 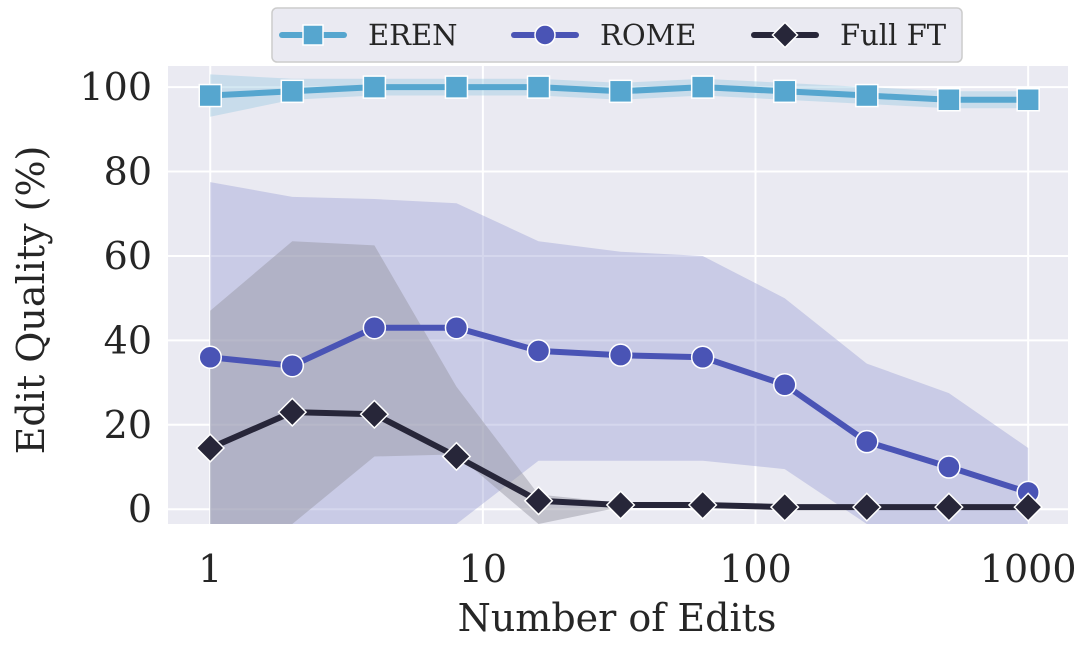 What do you see at coordinates (128, 425) in the screenshot?
I see `y-tick-label: 20` at bounding box center [128, 425].